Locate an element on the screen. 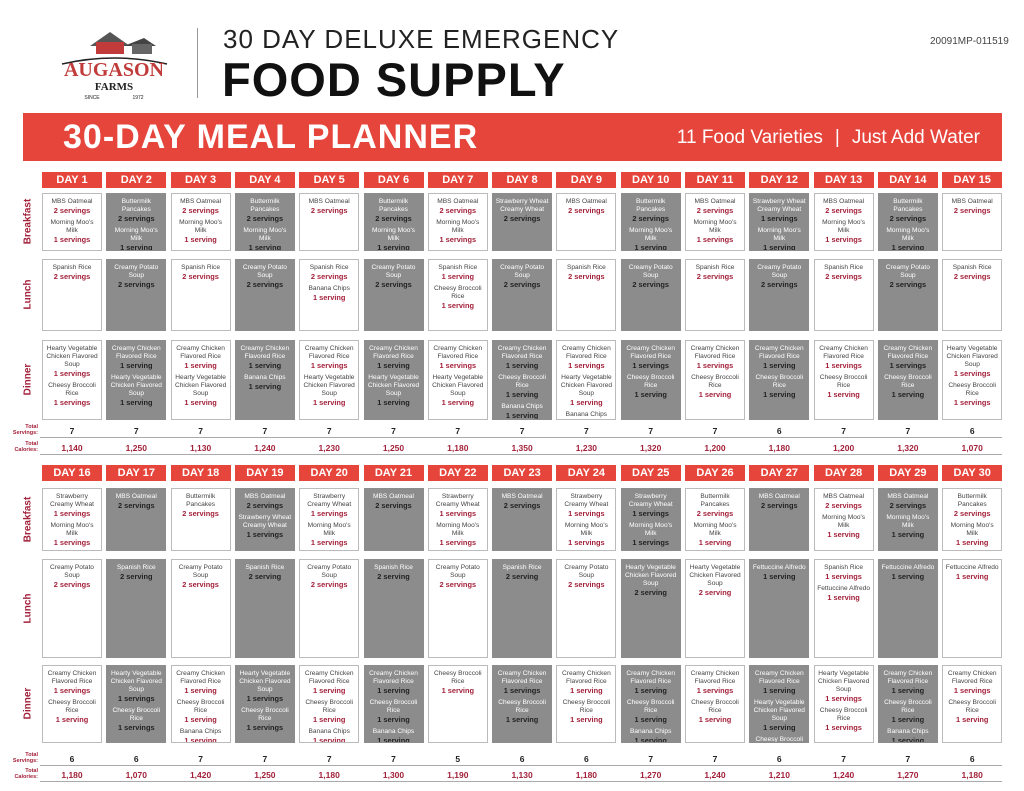 This screenshot has width=1024, height=791. meal-cell: Spanish Rice 2 serving is located at coordinates (264, 608).